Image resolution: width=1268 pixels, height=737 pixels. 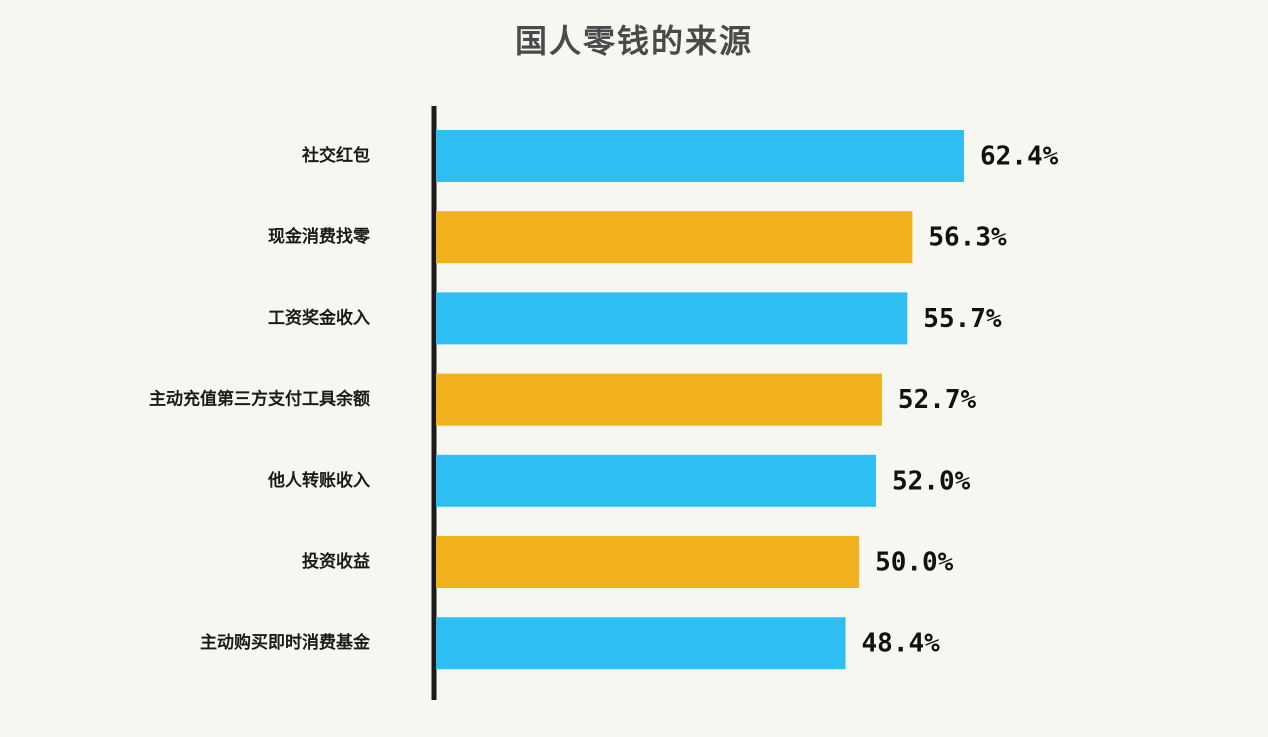 What do you see at coordinates (962, 319) in the screenshot?
I see `value-label: 55.7%` at bounding box center [962, 319].